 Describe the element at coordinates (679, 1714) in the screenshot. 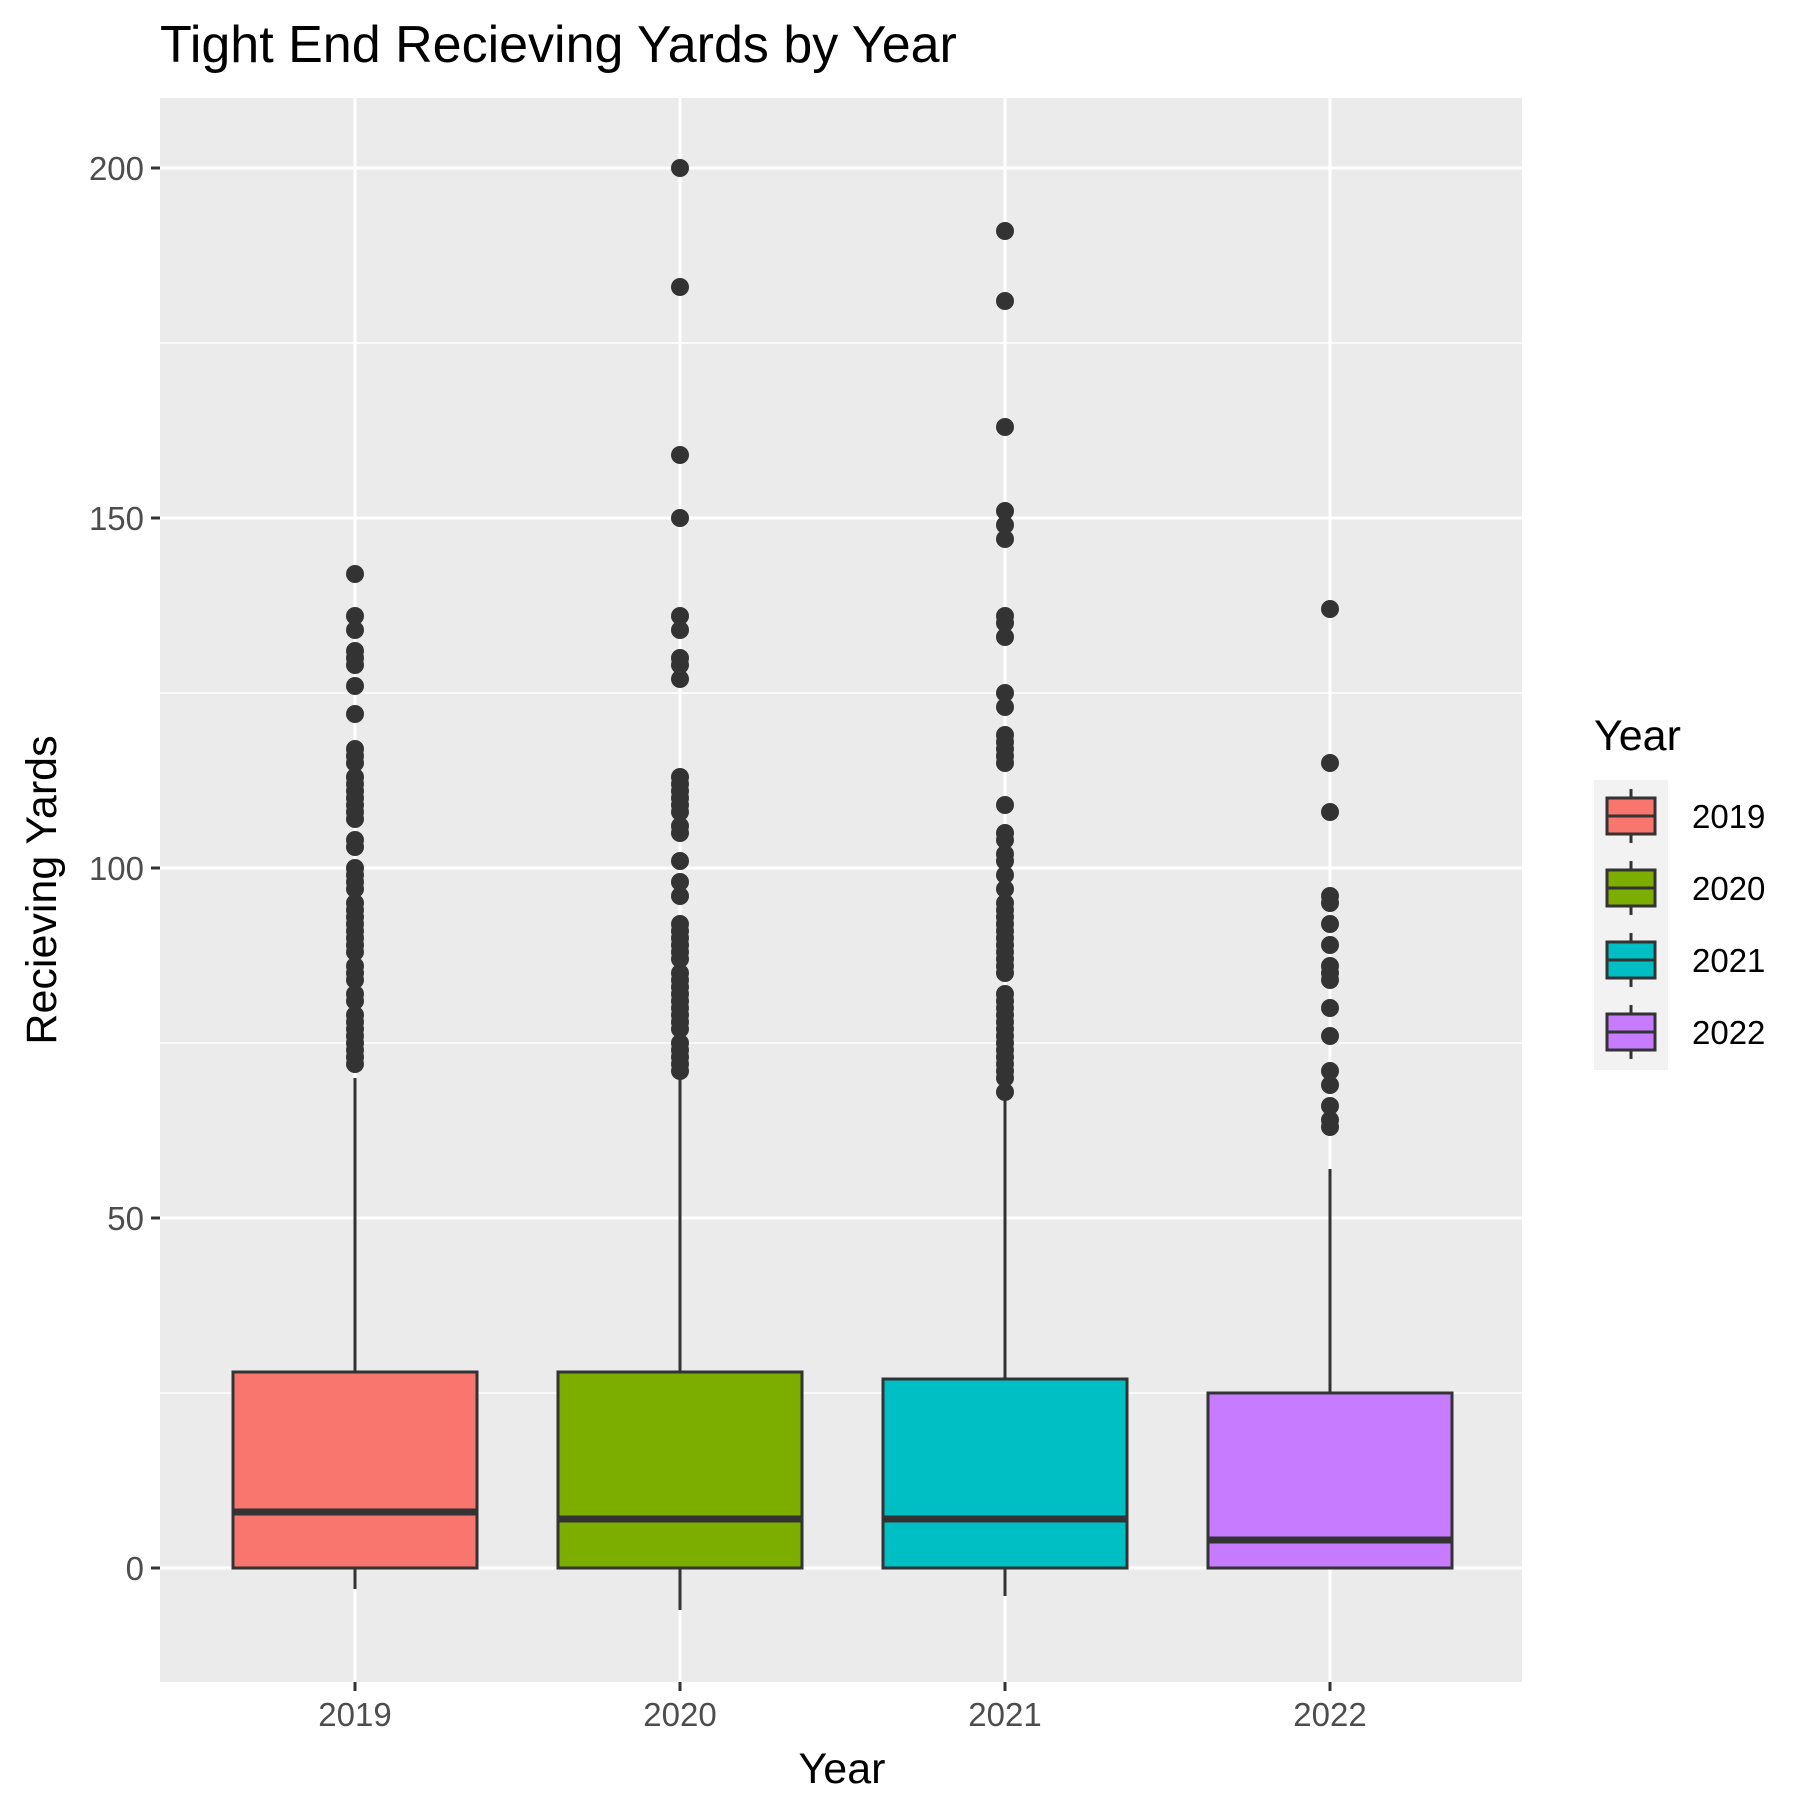

I see `x-tick-label: 2020` at that location.